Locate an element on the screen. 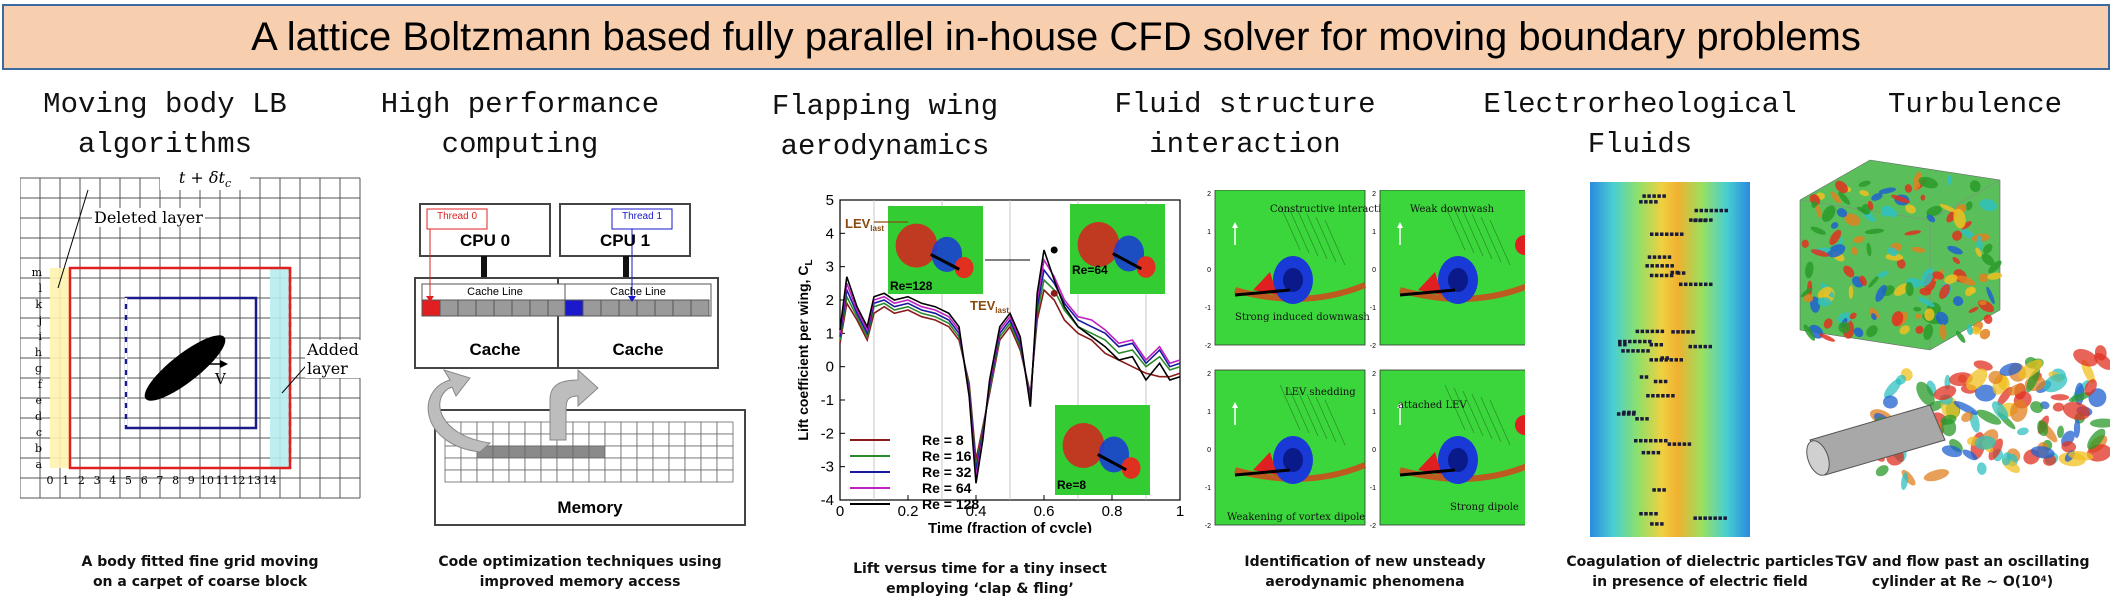  time-label-sub: c is located at coordinates (228, 184).